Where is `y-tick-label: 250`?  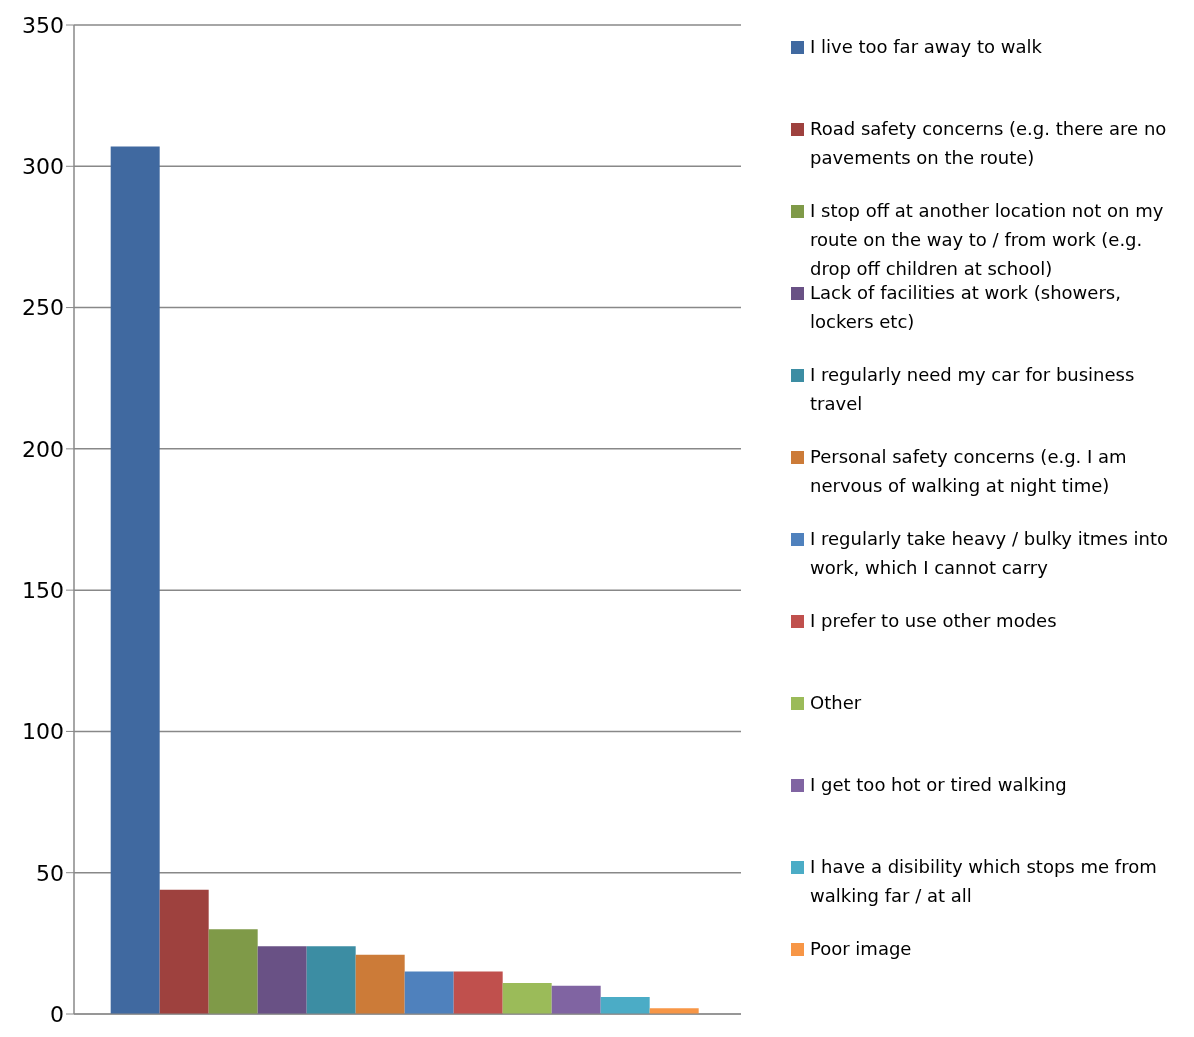 y-tick-label: 250 is located at coordinates (43, 308).